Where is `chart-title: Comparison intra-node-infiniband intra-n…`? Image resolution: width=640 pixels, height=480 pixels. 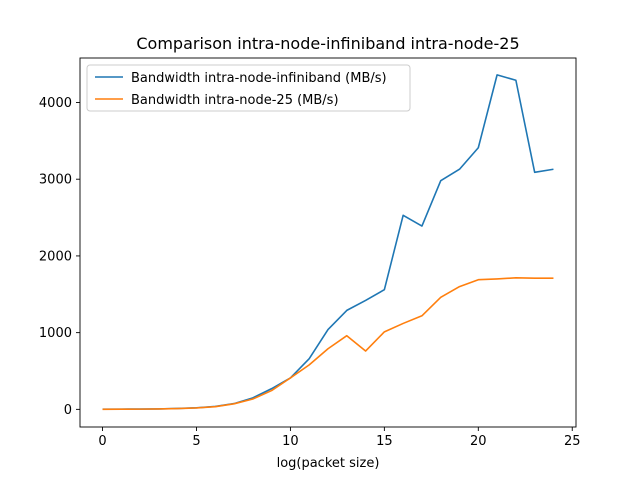
chart-title: Comparison intra-node-infiniband intra-n… is located at coordinates (327, 43).